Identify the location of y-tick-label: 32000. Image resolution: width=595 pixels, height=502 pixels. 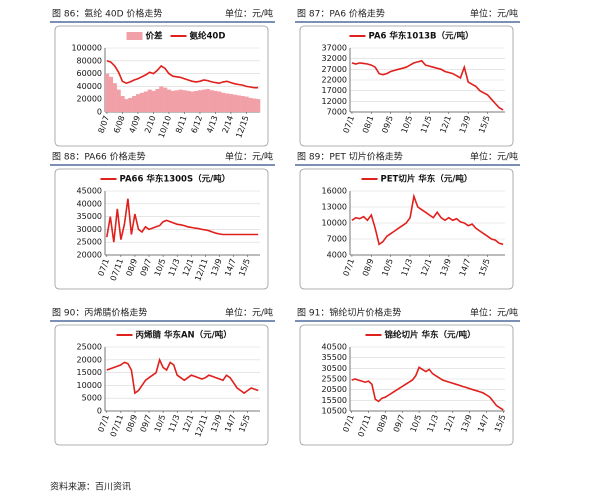
(334, 58).